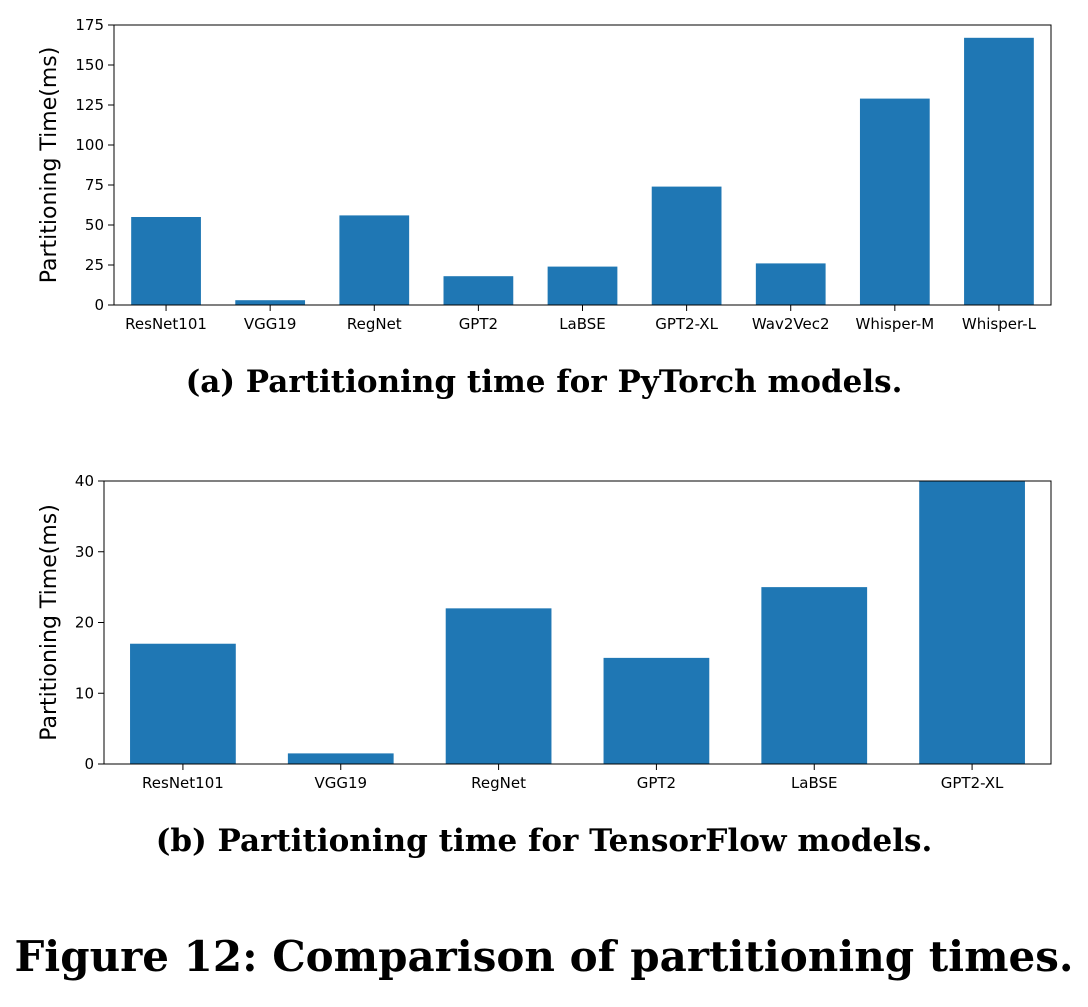 This screenshot has height=1007, width=1088. I want to click on y-tick-label: 50, so click(94, 225).